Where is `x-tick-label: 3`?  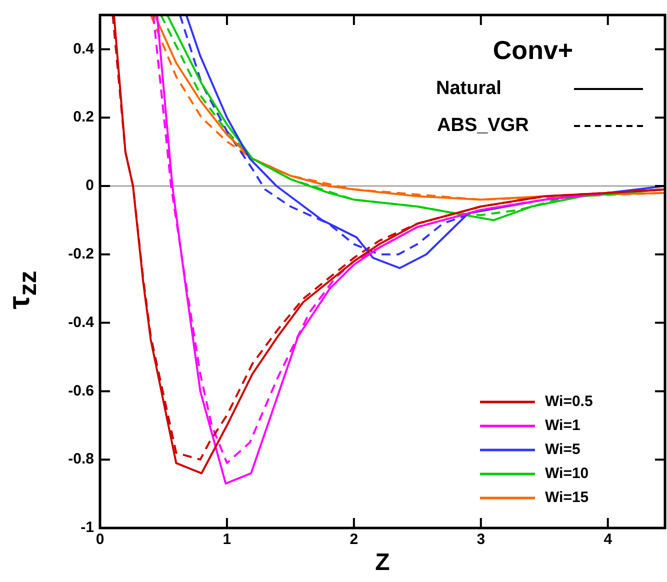
x-tick-label: 3 is located at coordinates (481, 539).